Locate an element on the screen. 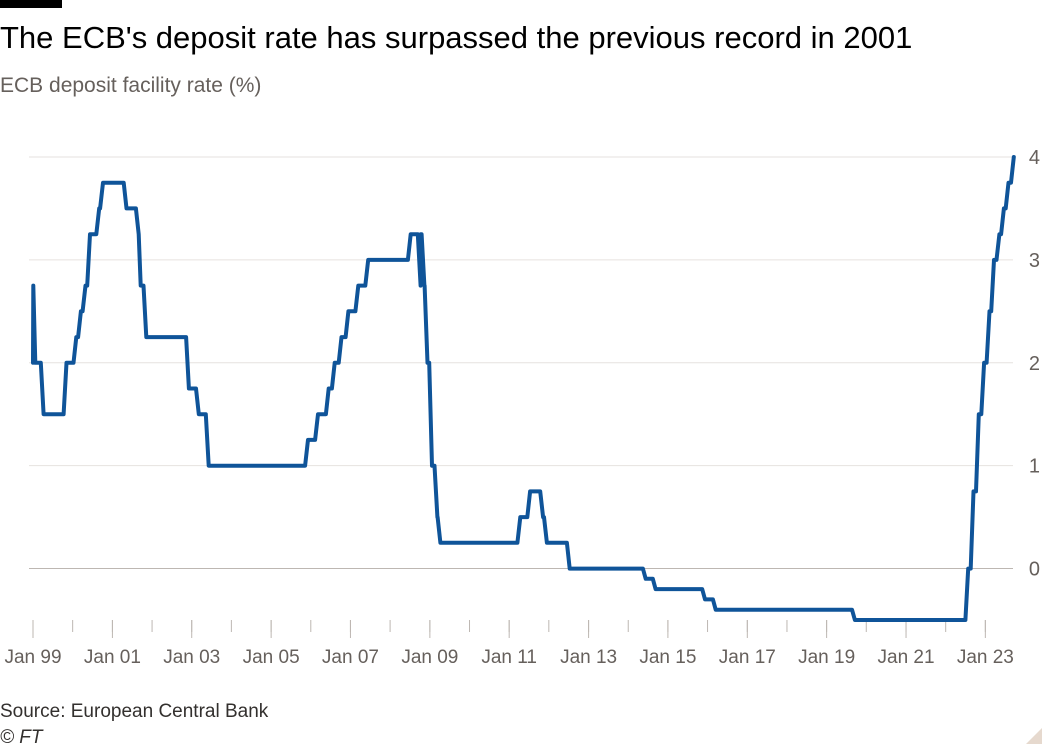 The width and height of the screenshot is (1050, 750). x-tick-label: Jan 21 is located at coordinates (906, 657).